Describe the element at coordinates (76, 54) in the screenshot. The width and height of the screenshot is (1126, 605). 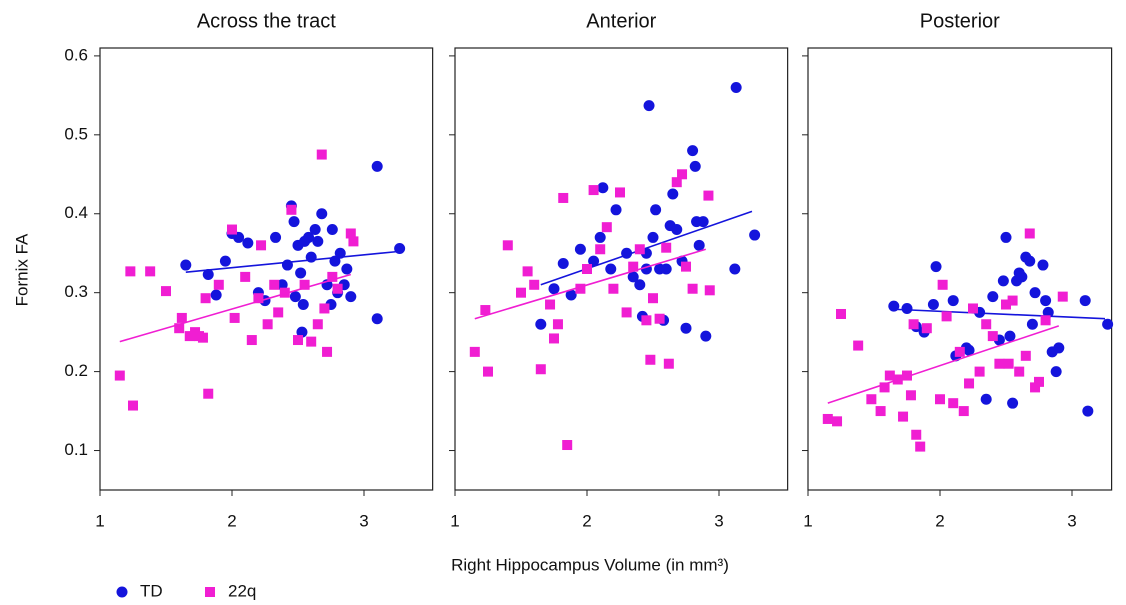
I see `y-tick-label: 0.6` at that location.